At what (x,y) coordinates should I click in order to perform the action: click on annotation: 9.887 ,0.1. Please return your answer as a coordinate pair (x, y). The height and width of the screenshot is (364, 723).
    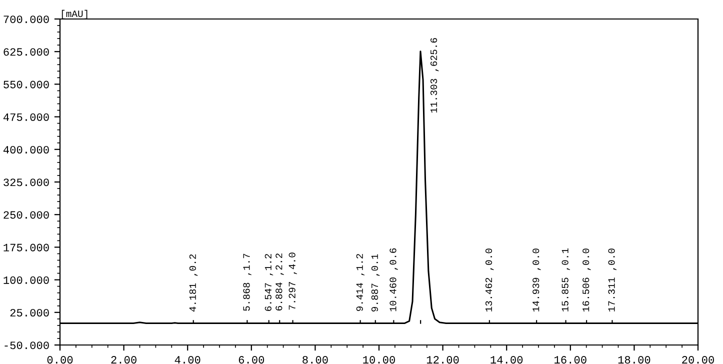
    Looking at the image, I should click on (375, 283).